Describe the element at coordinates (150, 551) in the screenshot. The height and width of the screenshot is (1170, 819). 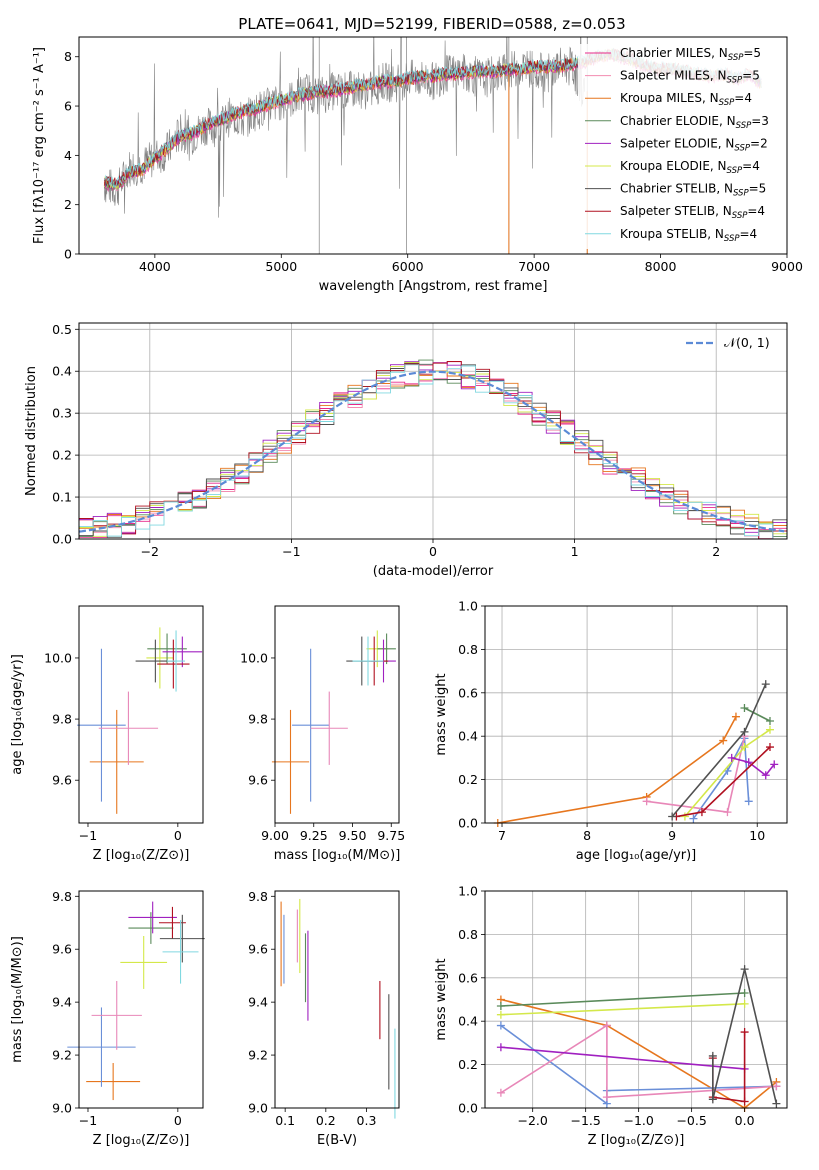
I see `x-tick-label: −2` at that location.